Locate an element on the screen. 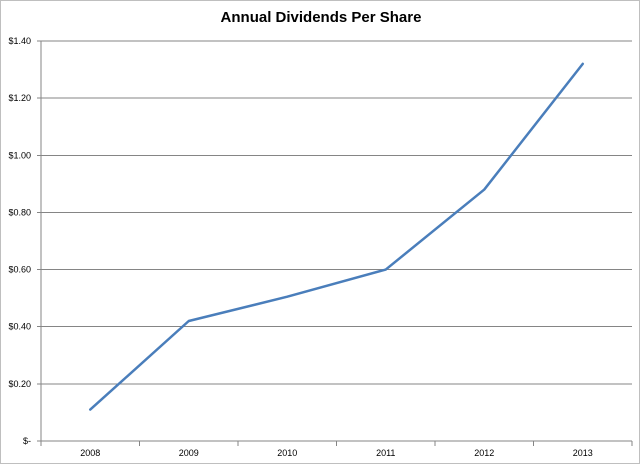 Image resolution: width=640 pixels, height=465 pixels. x-tick-label: 2012 is located at coordinates (484, 453).